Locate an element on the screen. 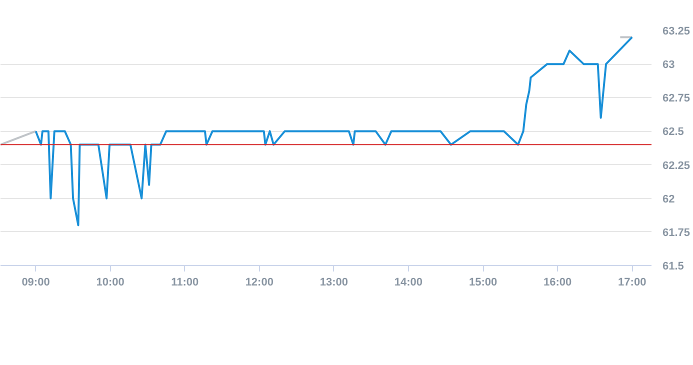  x-tick-label: 15:00 is located at coordinates (483, 282).